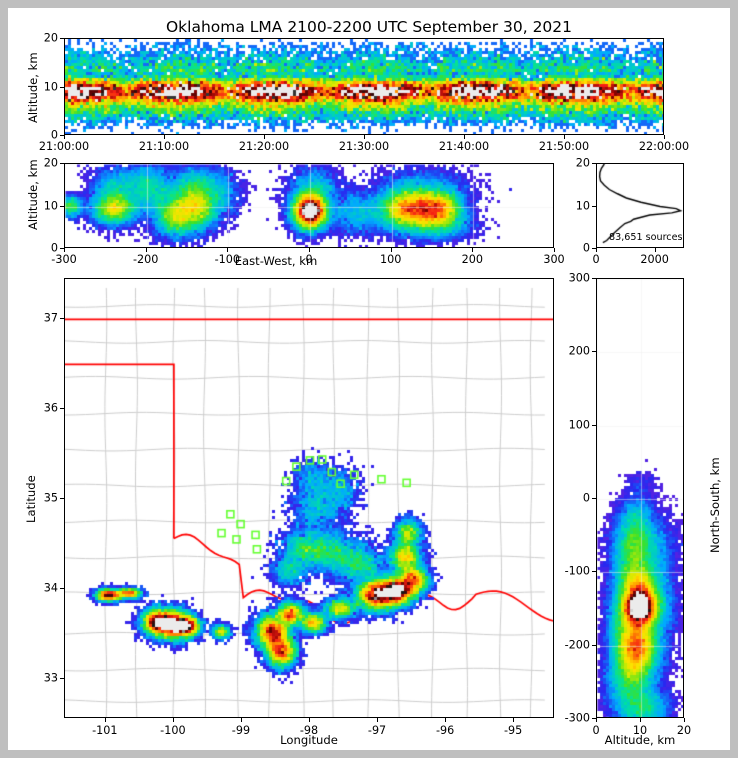 This screenshot has width=738, height=758. What do you see at coordinates (50, 498) in the screenshot?
I see `y-tick-label: 35` at bounding box center [50, 498].